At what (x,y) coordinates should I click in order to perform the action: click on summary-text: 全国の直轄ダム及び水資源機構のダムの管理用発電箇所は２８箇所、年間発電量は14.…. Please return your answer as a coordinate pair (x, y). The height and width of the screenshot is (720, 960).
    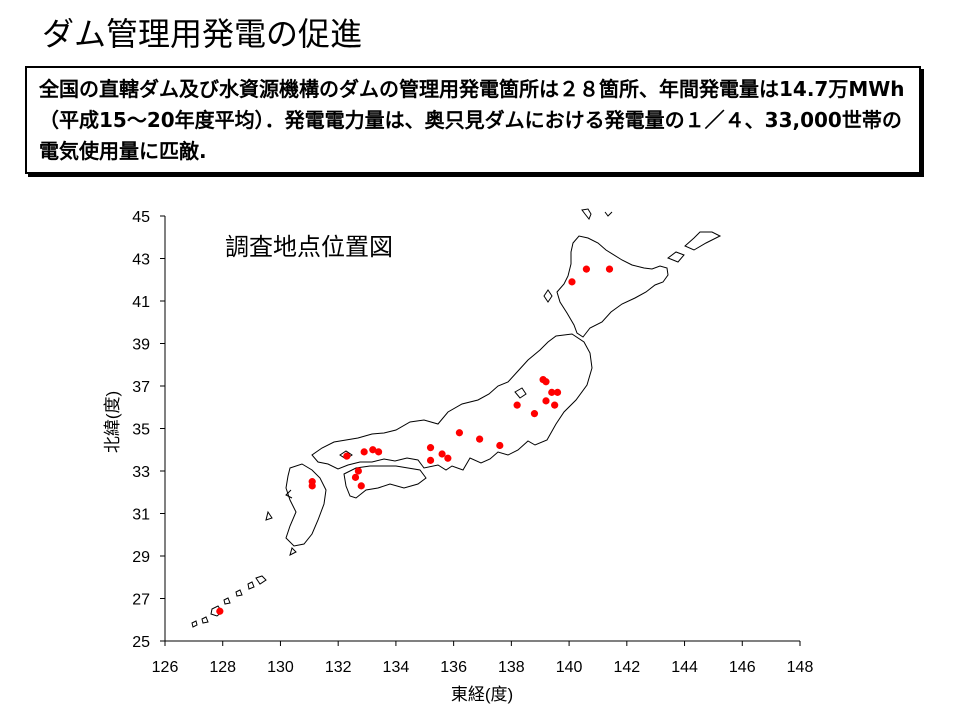
    Looking at the image, I should click on (472, 120).